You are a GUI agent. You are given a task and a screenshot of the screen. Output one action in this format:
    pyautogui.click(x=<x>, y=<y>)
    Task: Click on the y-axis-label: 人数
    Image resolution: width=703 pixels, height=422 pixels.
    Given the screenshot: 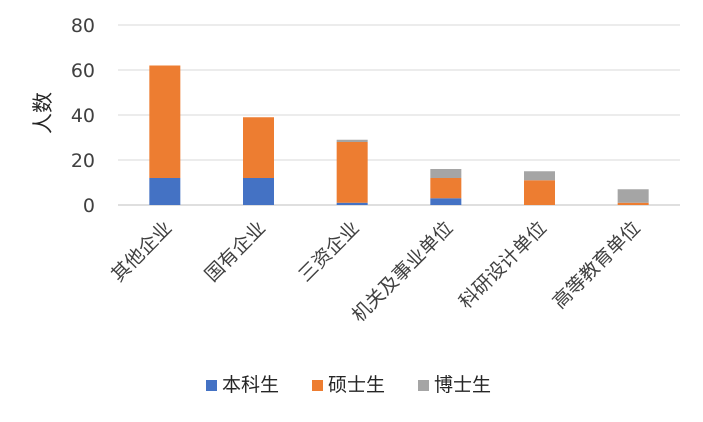 What is the action you would take?
    pyautogui.click(x=43, y=113)
    